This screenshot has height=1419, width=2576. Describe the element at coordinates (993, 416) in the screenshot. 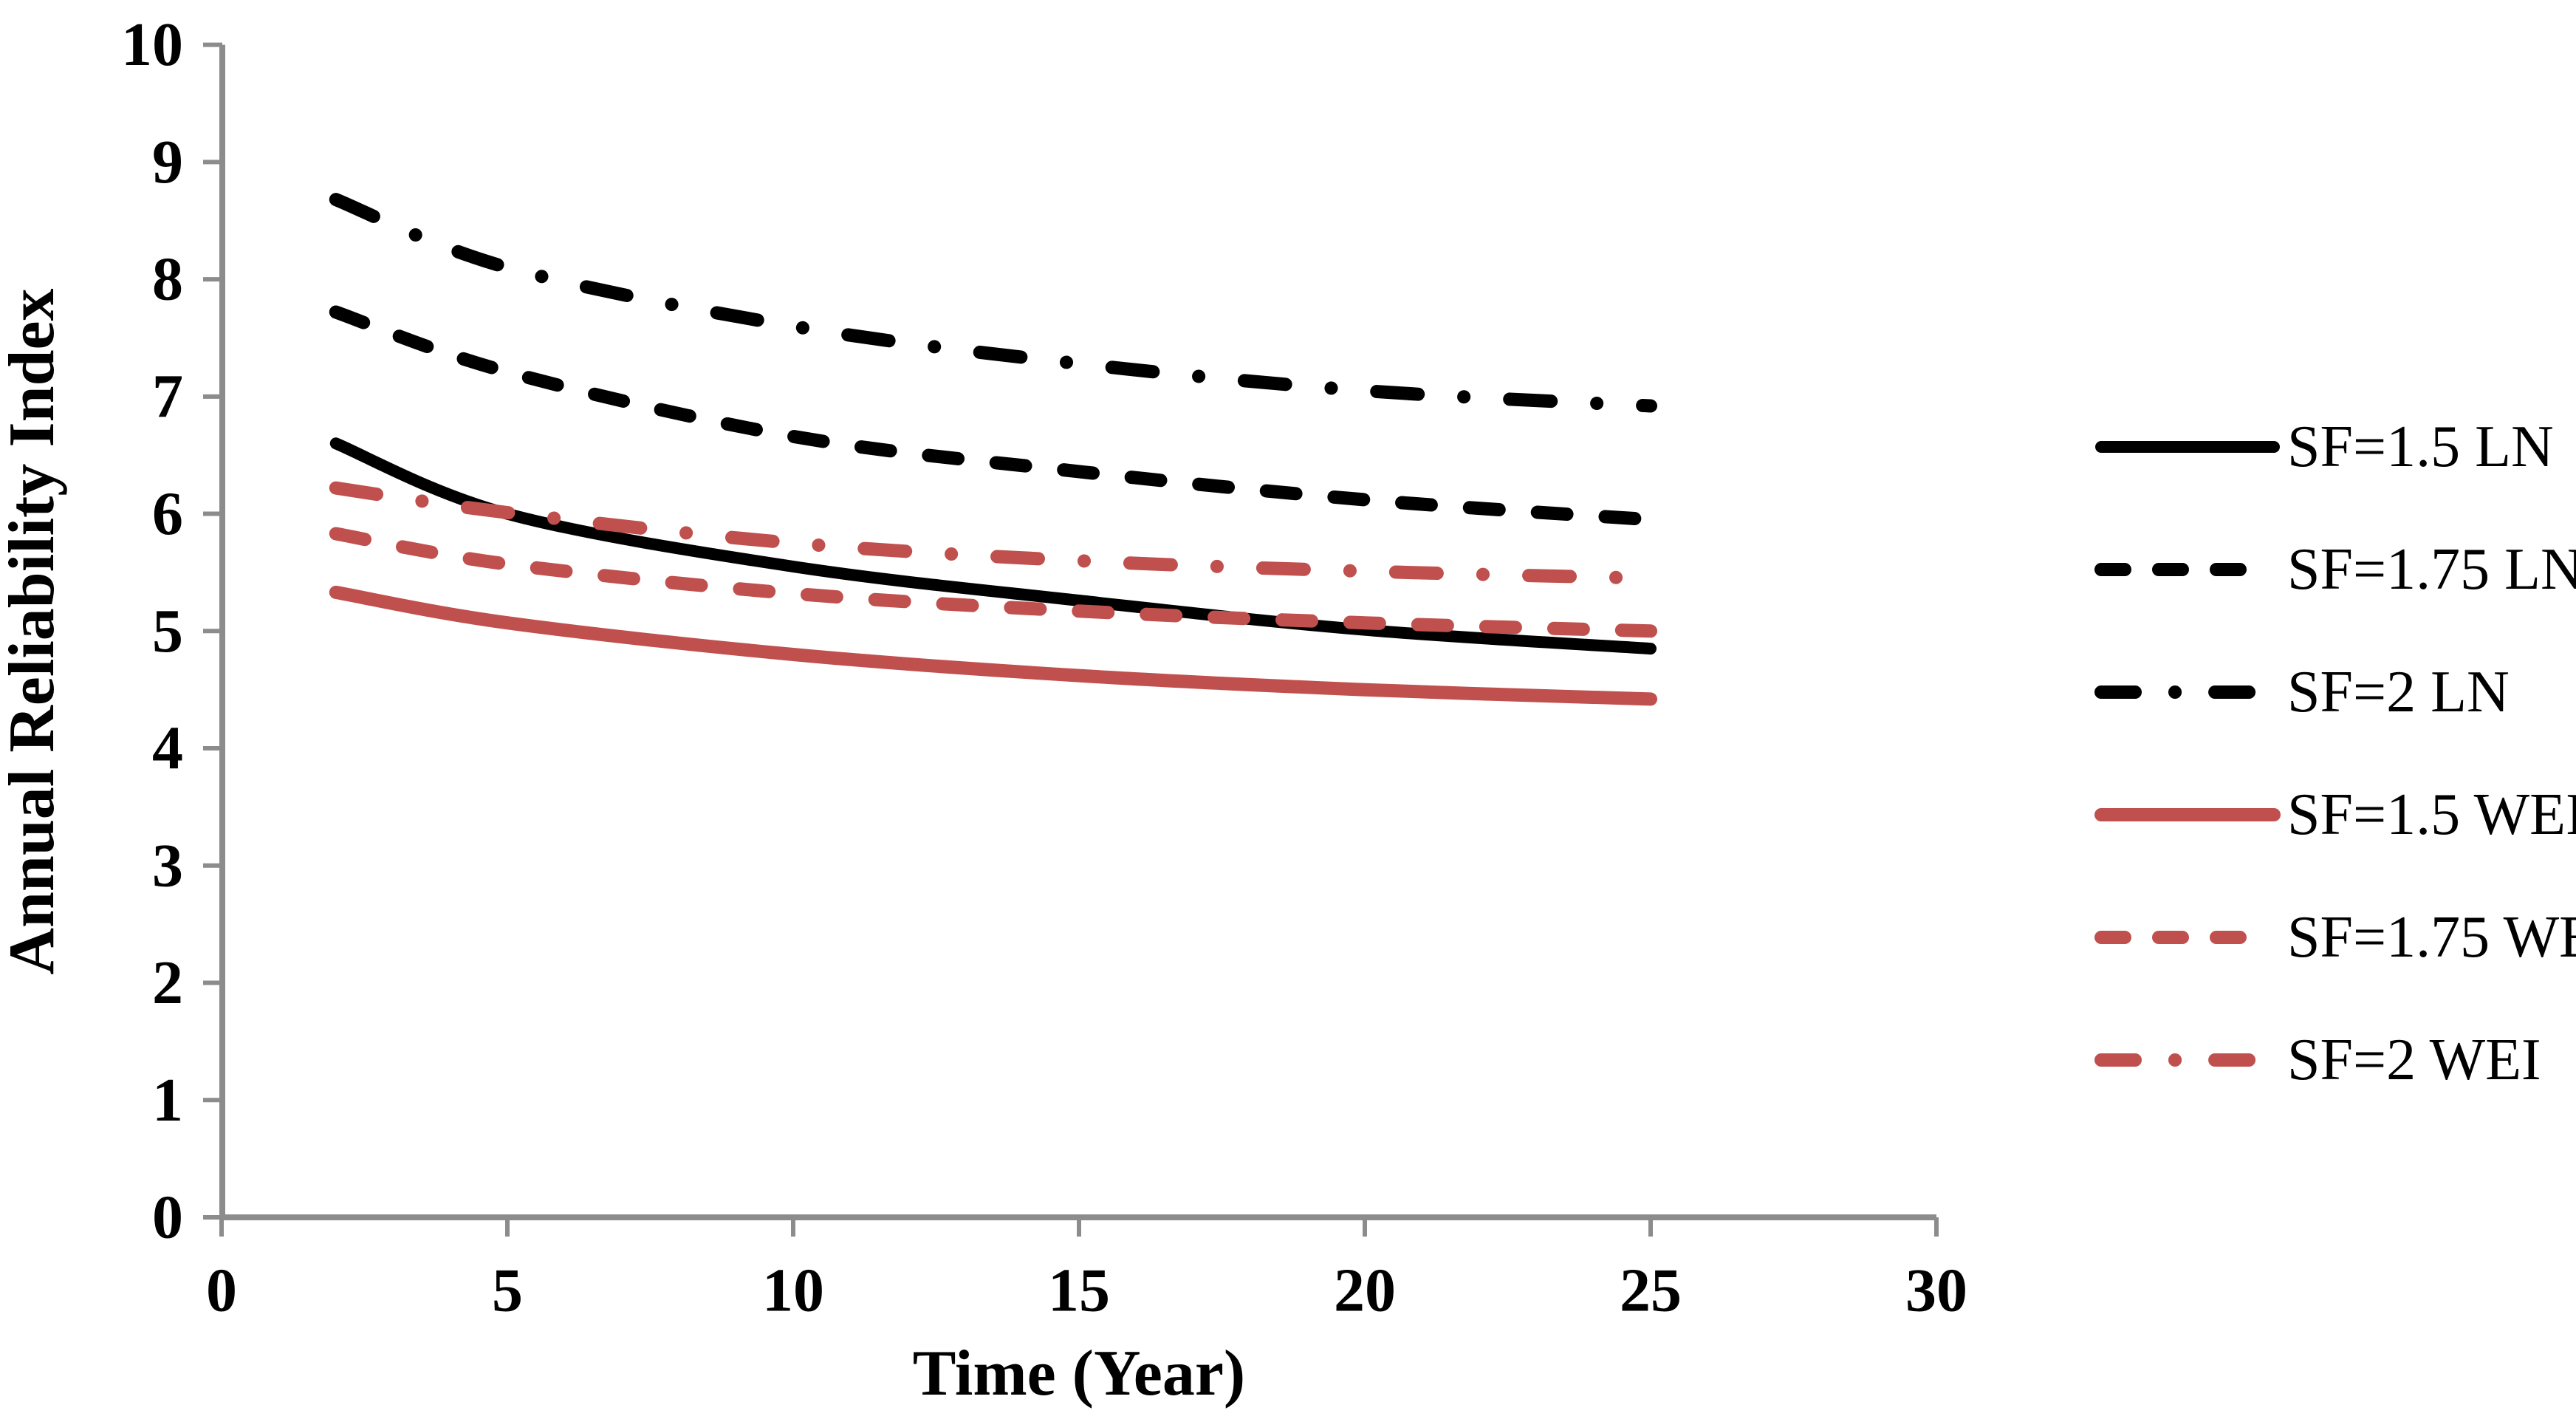

I see `series-line-1-sf-1-75-ln` at that location.